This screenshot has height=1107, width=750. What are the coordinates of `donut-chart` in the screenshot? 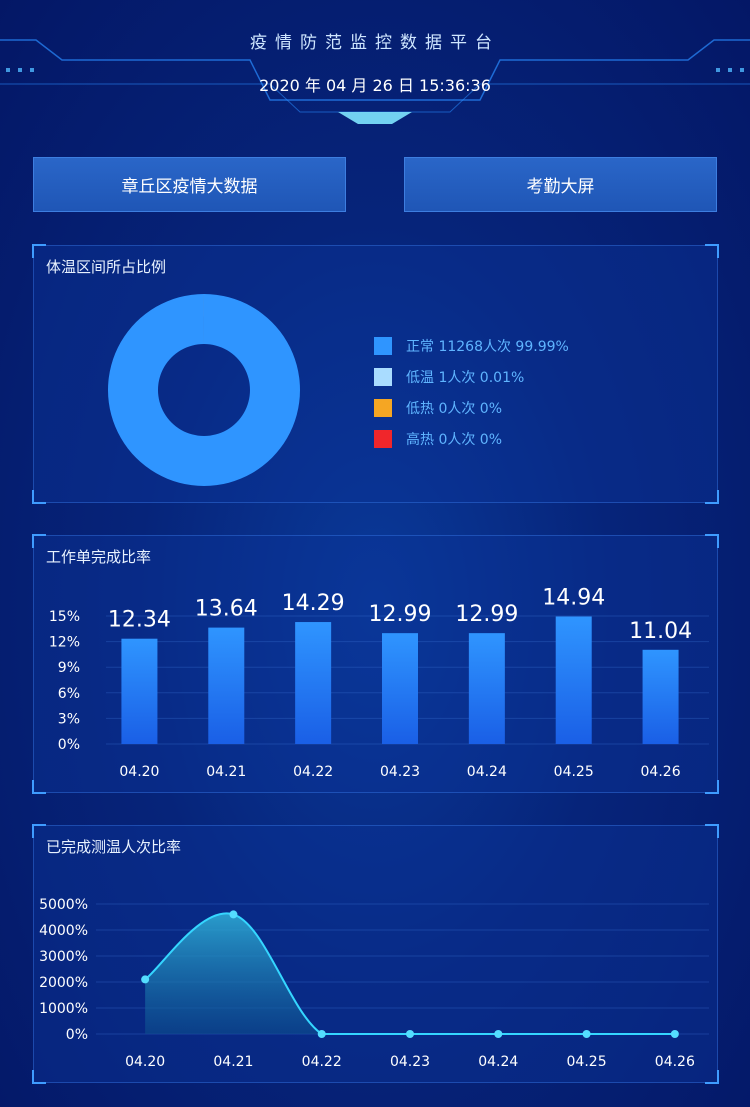 It's located at (203, 390).